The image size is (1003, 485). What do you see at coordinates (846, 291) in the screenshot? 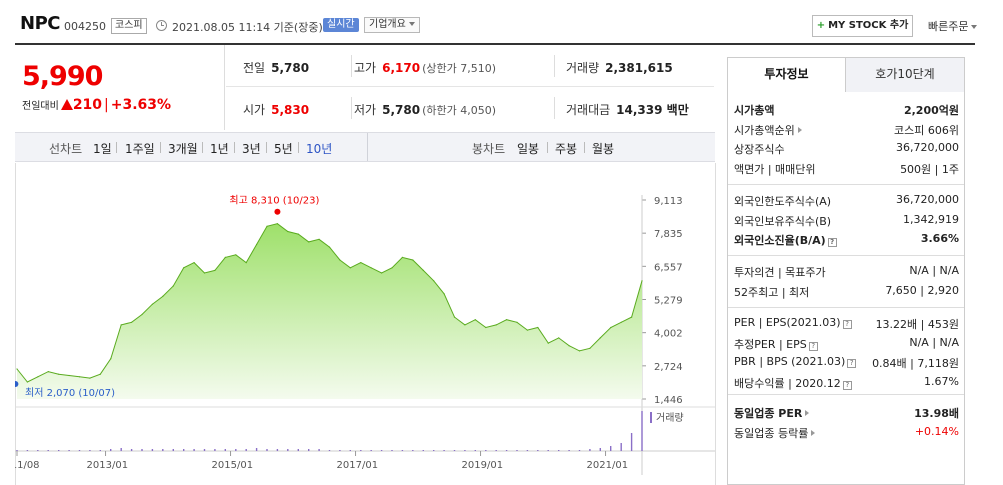
I see `info-row: 52주최고 | 최저 7,650 | 2,920` at bounding box center [846, 291].